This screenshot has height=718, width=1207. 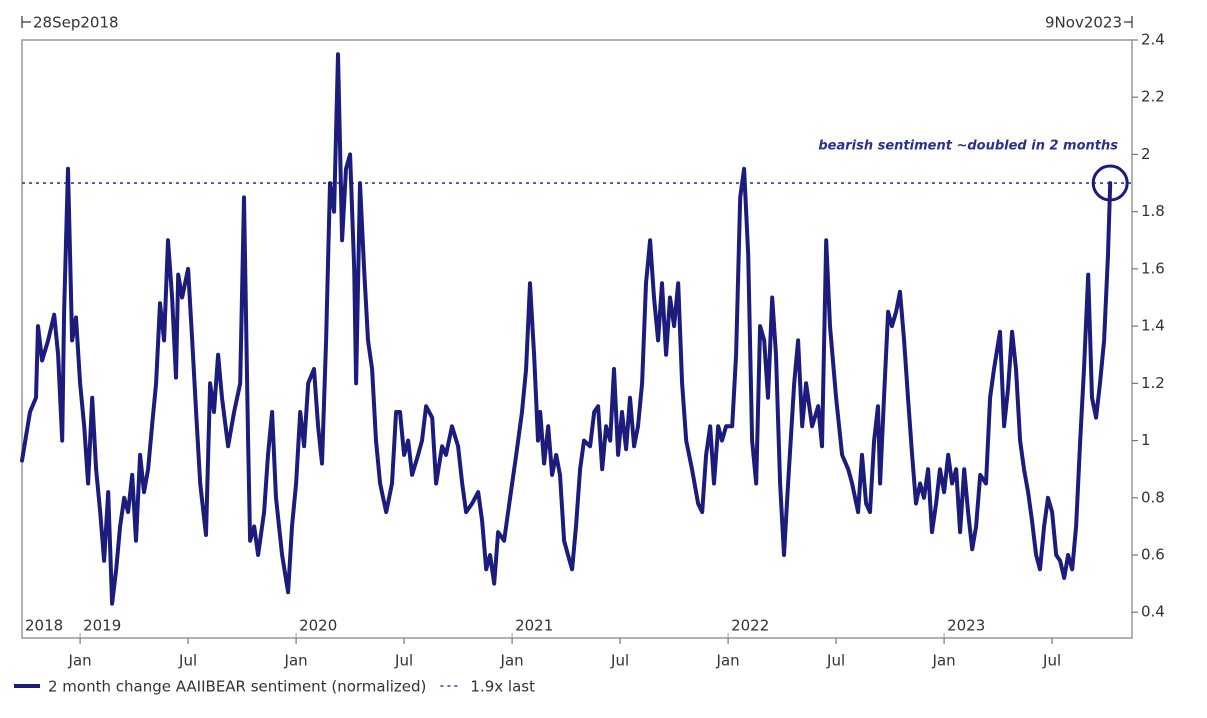 I want to click on end-date: 9Nov2023, so click(x=1083, y=23).